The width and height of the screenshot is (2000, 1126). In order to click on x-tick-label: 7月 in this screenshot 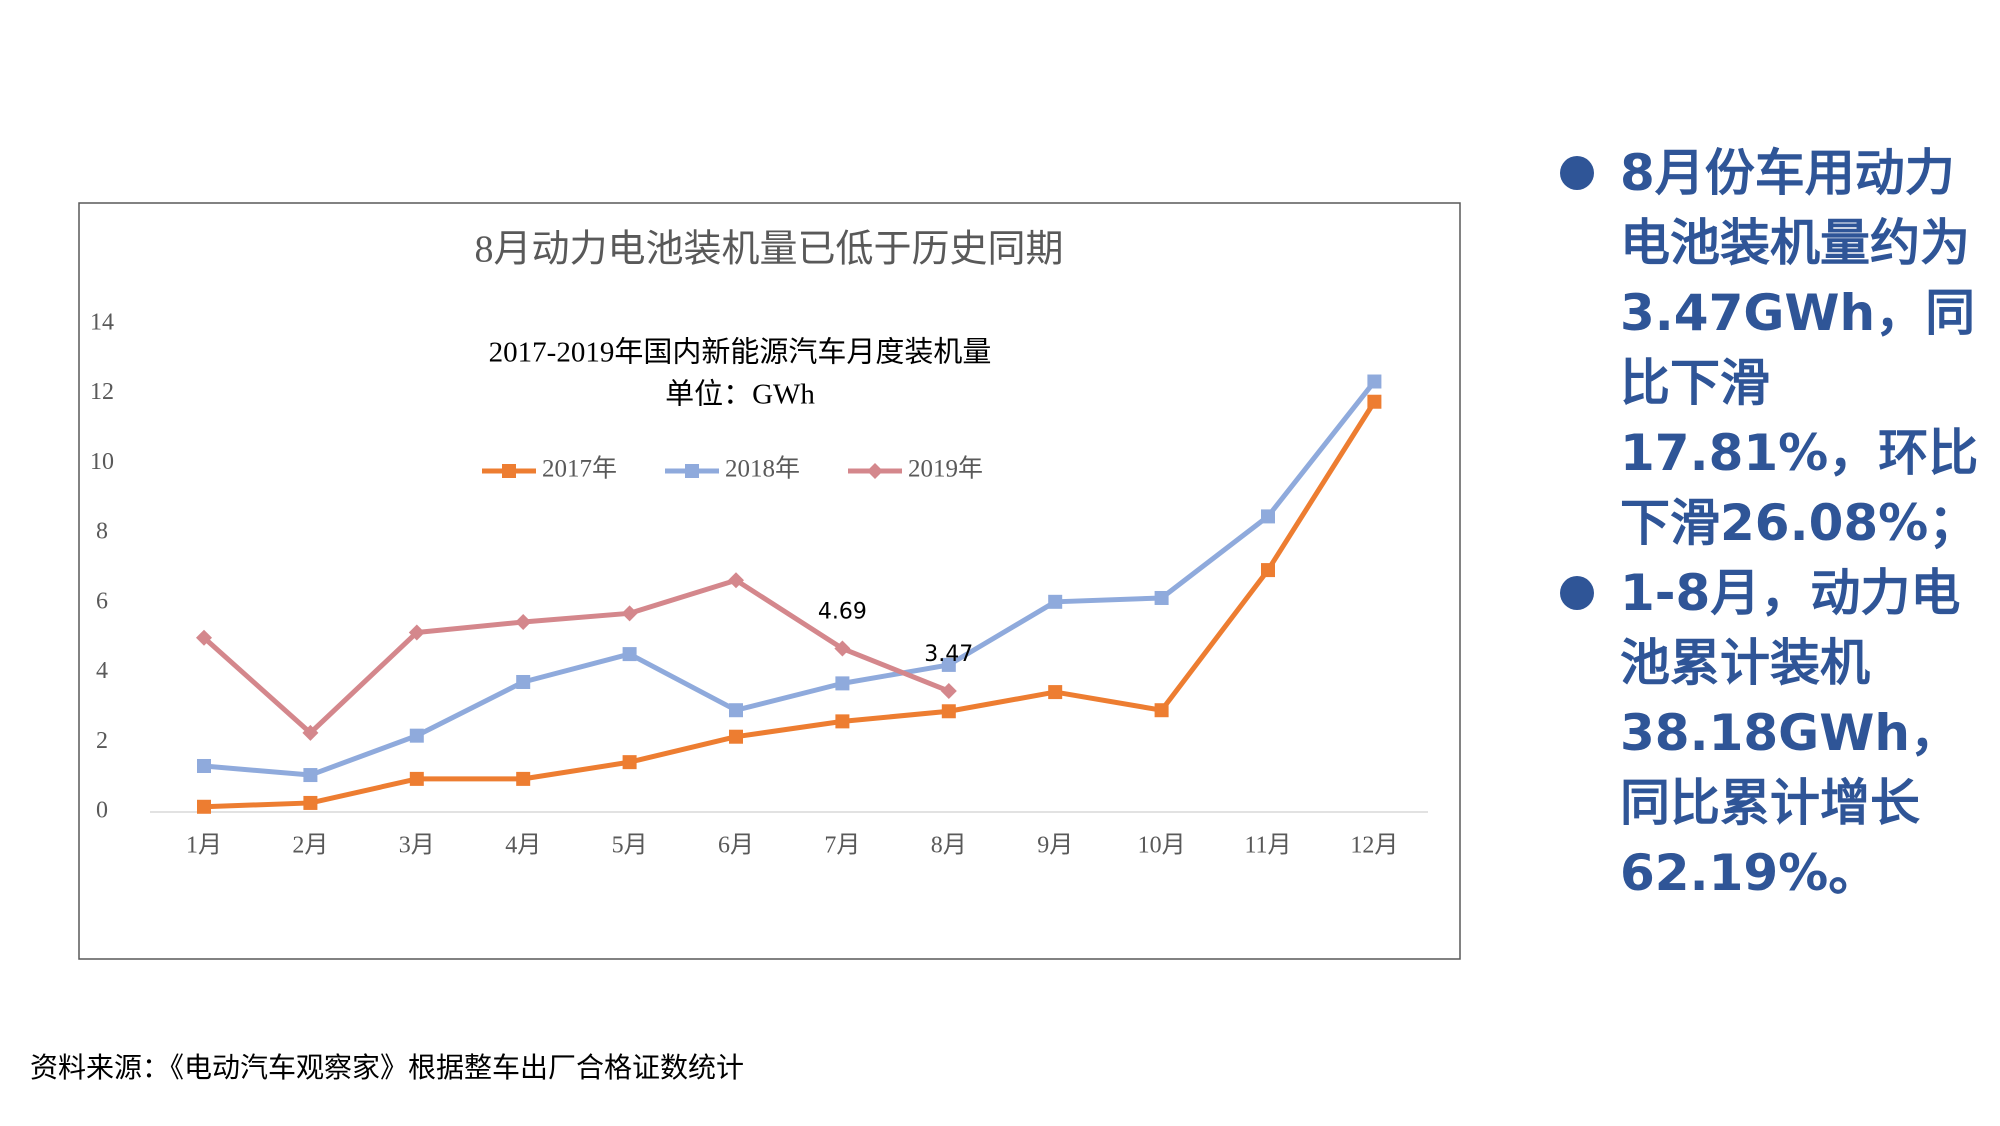, I will do `click(842, 846)`.